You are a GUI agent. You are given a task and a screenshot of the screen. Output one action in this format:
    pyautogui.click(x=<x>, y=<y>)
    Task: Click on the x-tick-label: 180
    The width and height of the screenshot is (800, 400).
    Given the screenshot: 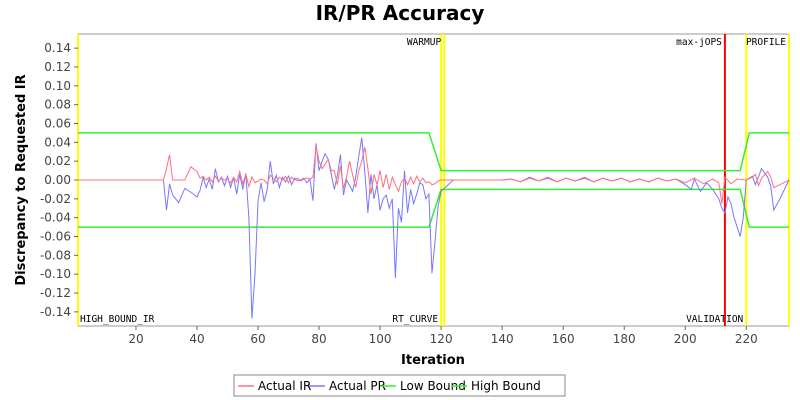 What is the action you would take?
    pyautogui.click(x=624, y=339)
    